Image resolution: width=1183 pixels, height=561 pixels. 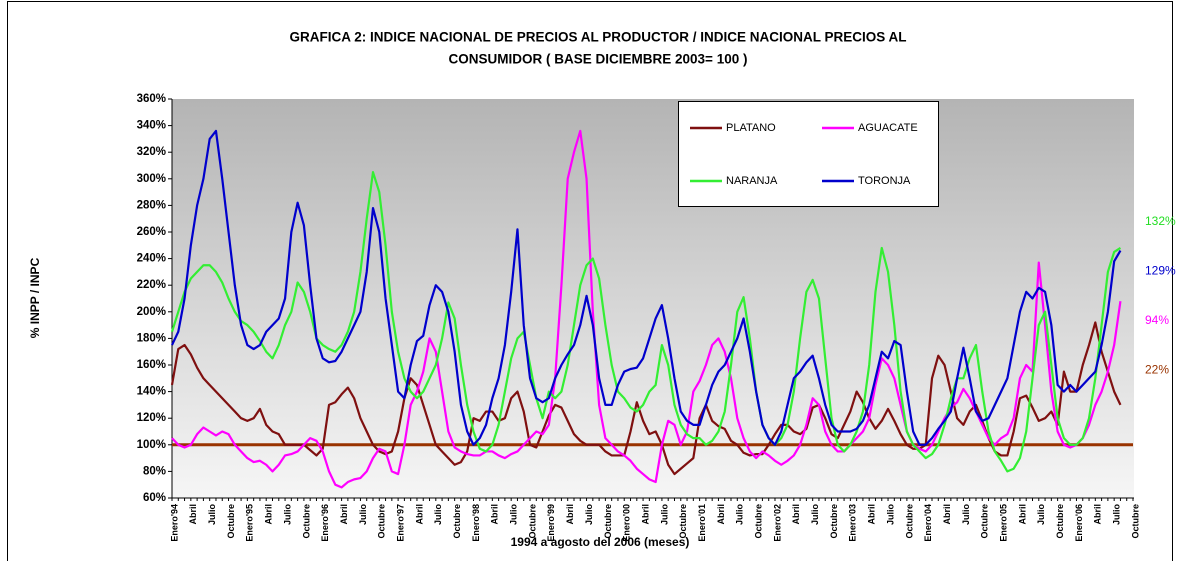 I want to click on x-tick-label: Enero'00, so click(x=627, y=523).